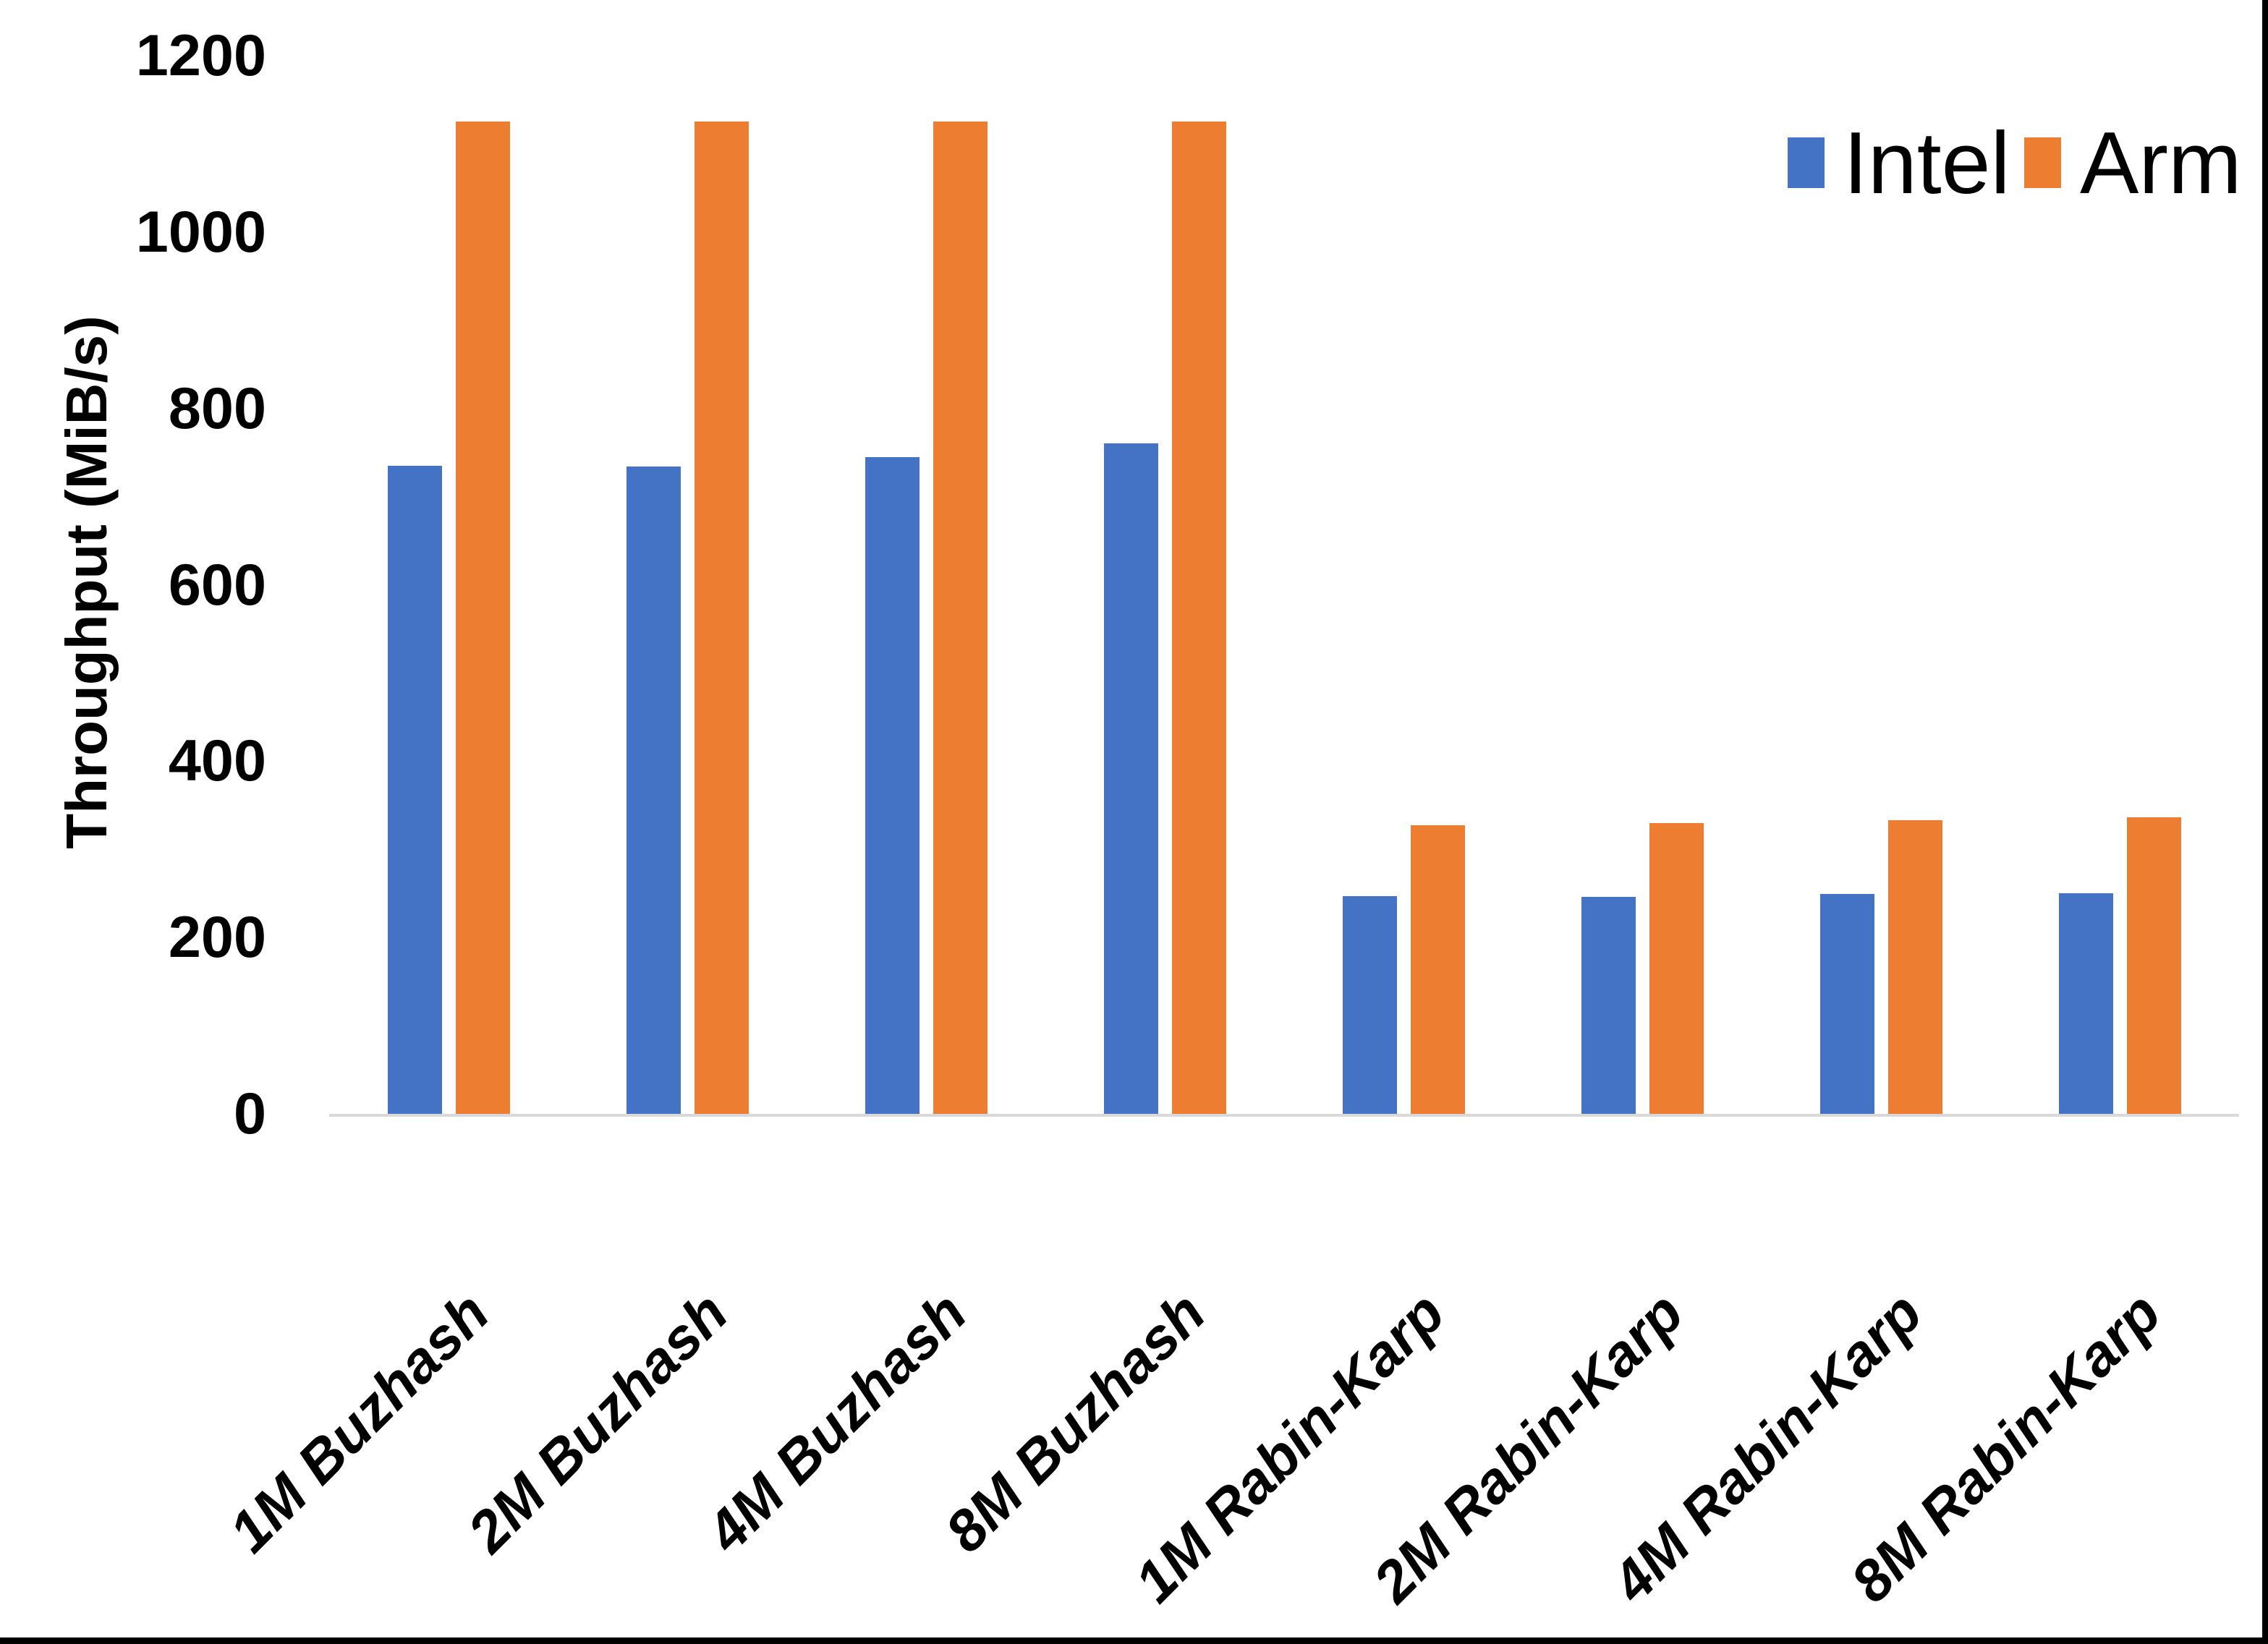  I want to click on legend-item-intel: Intel, so click(1899, 163).